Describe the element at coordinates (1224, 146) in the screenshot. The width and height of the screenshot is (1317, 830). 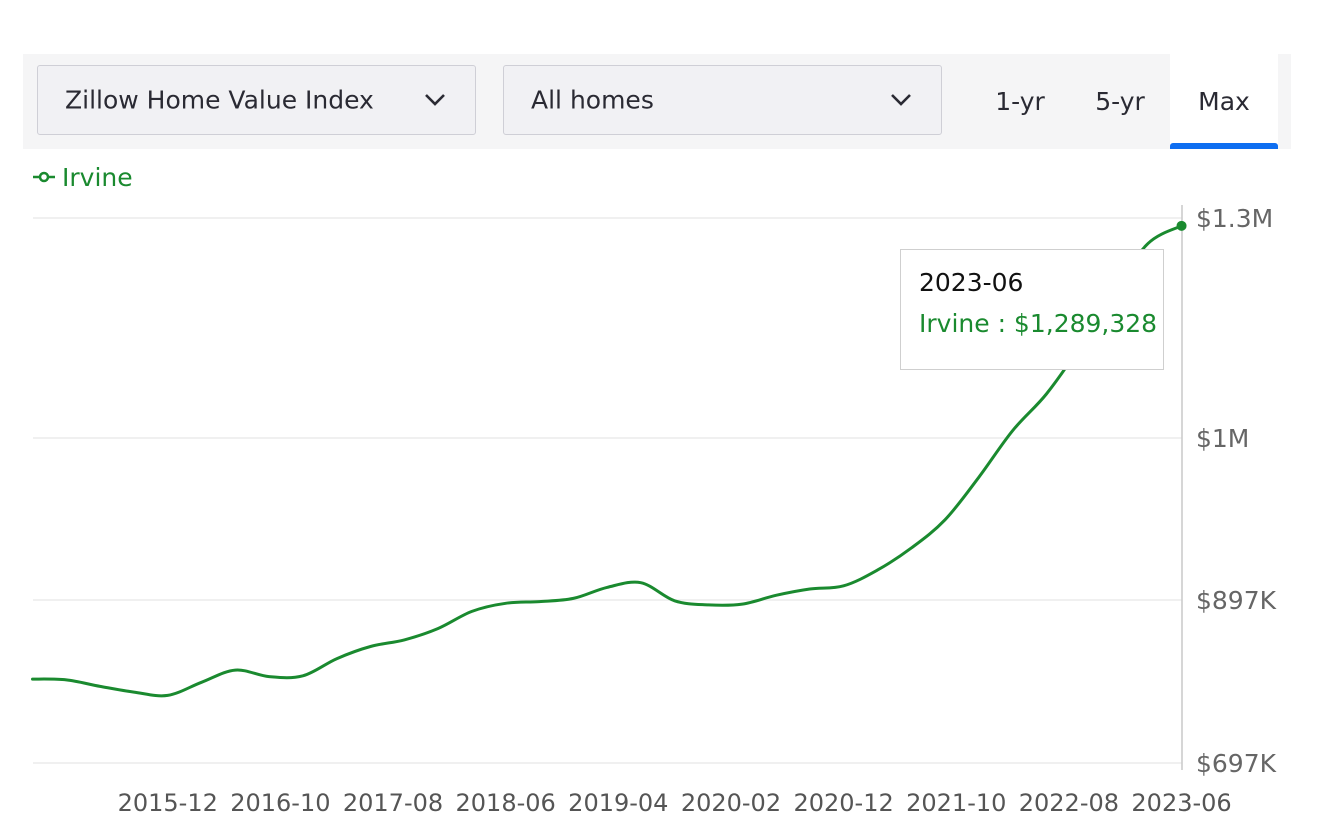
I see `active-tab-indicator` at that location.